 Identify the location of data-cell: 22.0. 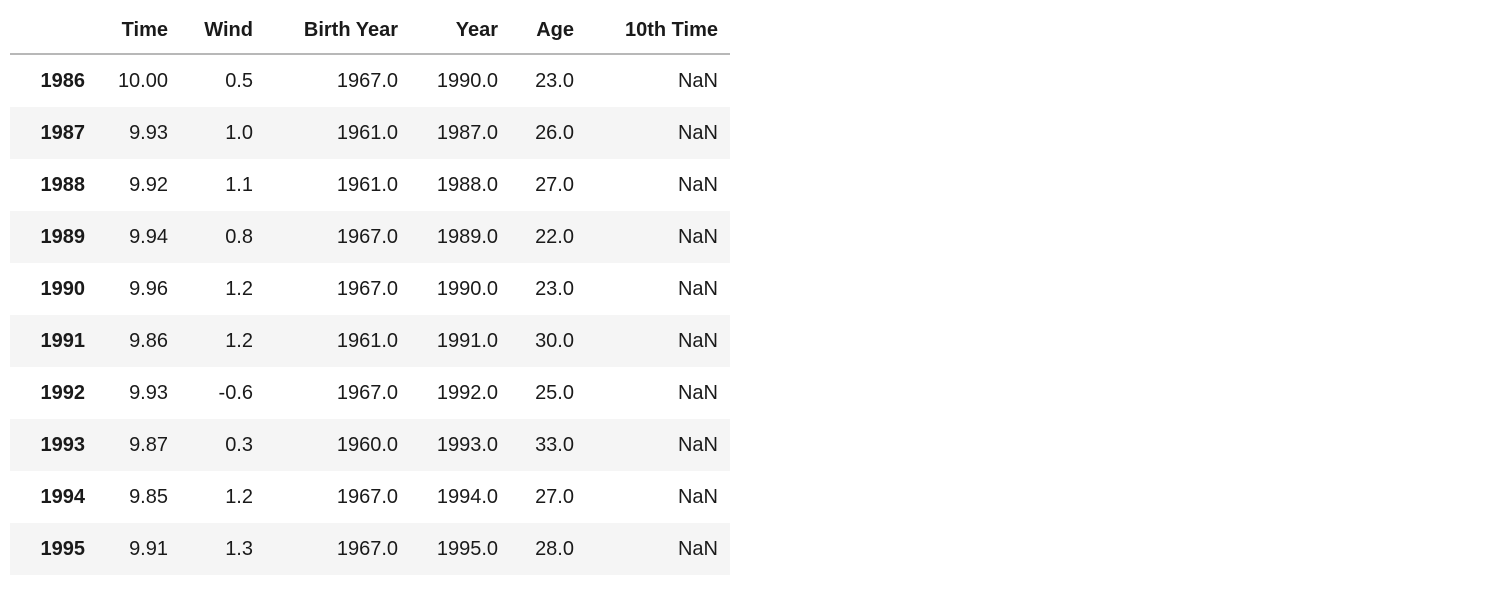
(554, 236).